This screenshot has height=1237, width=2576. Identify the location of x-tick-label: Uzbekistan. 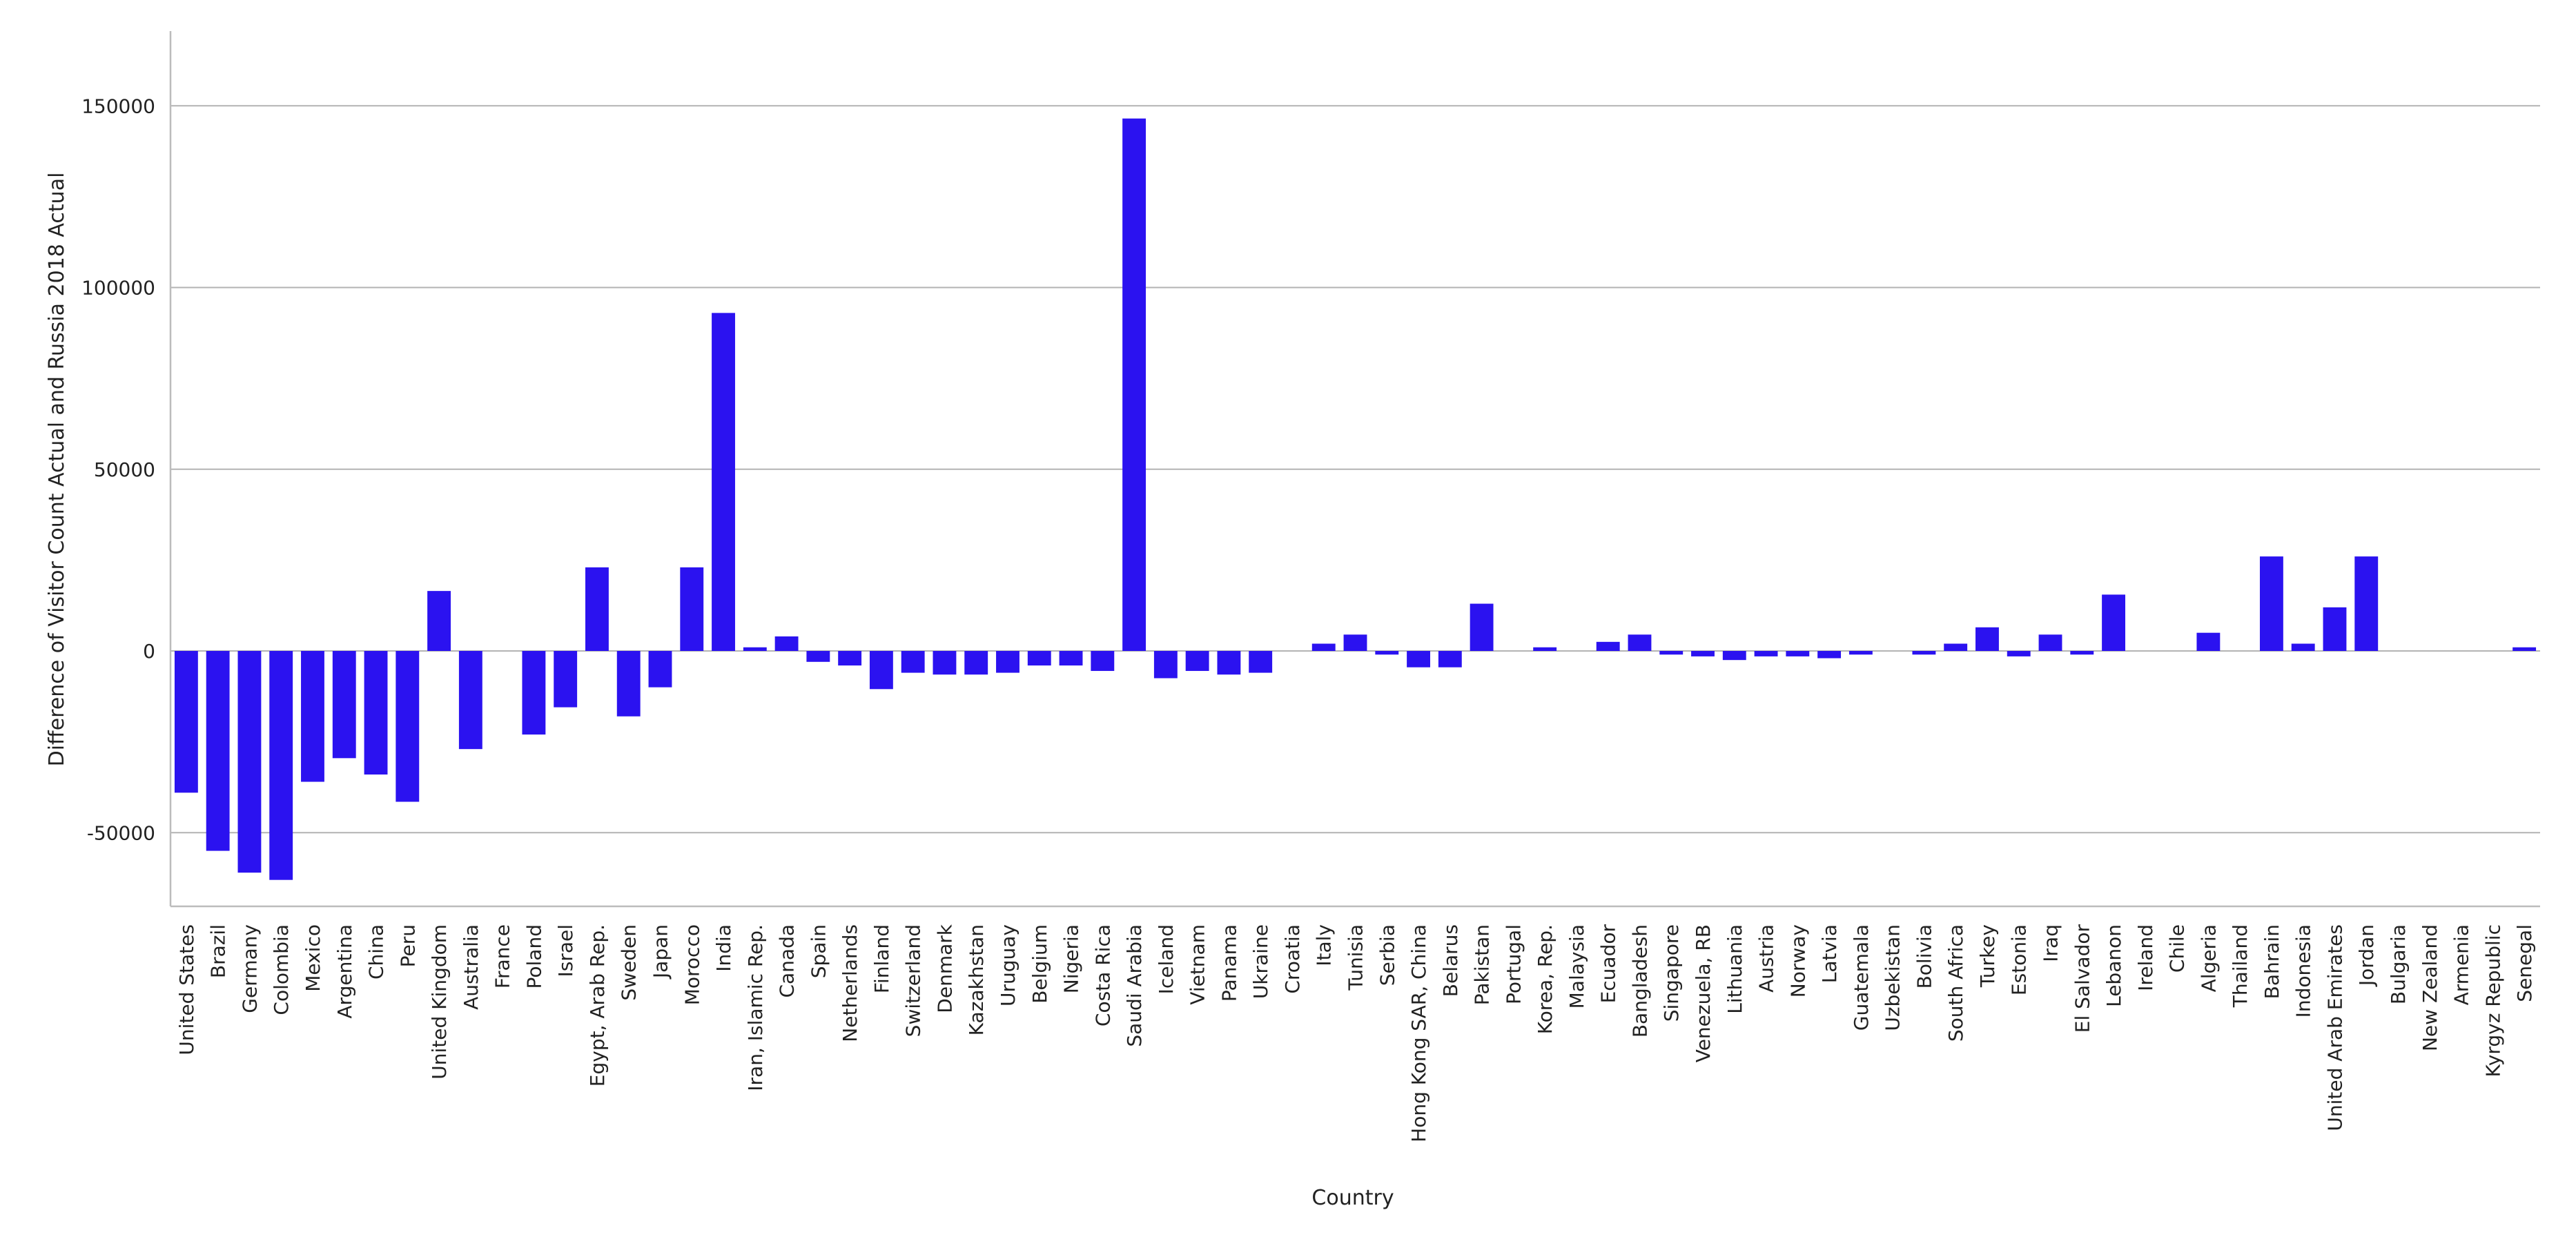
(1893, 977).